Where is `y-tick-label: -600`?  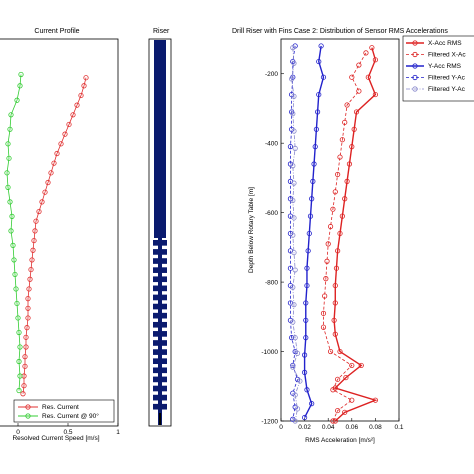 y-tick-label: -600 is located at coordinates (271, 213).